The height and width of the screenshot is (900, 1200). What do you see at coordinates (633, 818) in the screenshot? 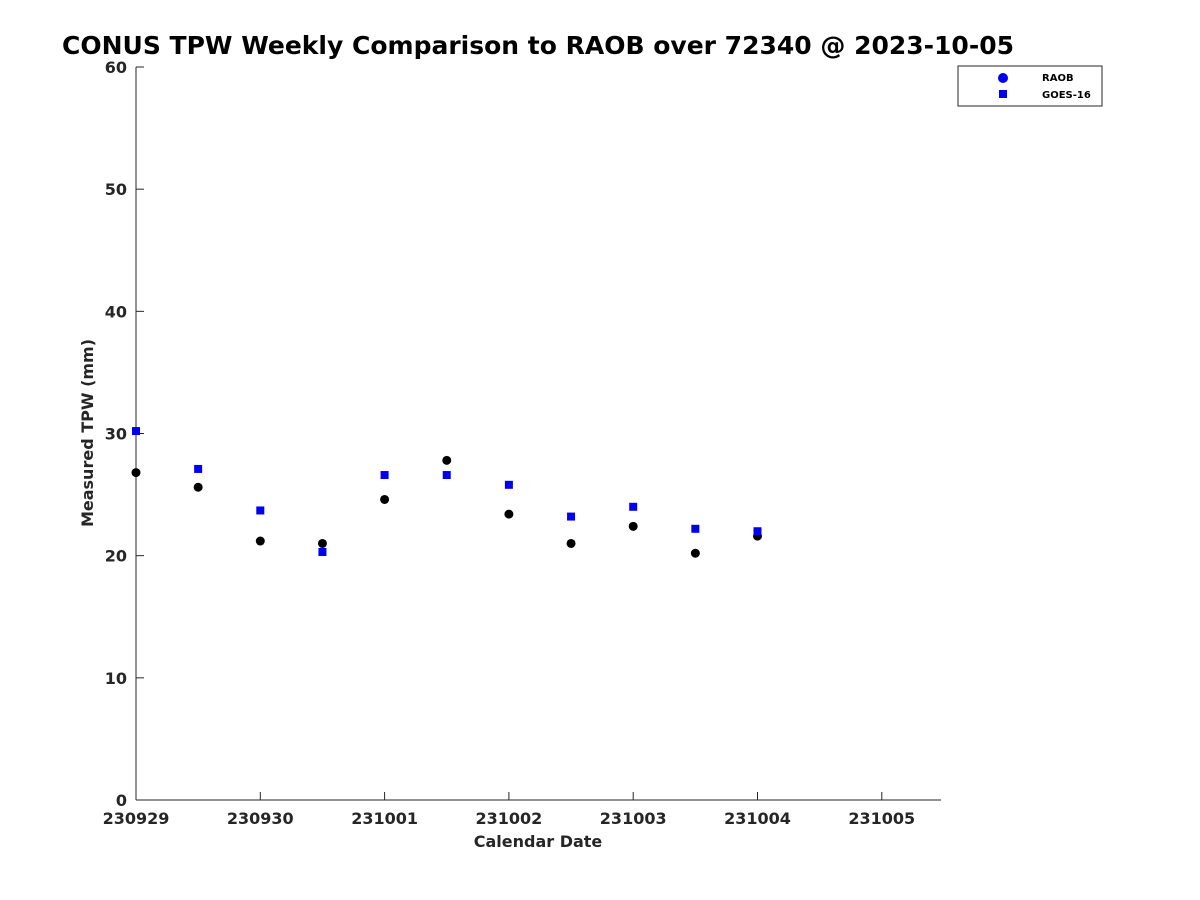
I see `x-tick-label: 231003` at bounding box center [633, 818].